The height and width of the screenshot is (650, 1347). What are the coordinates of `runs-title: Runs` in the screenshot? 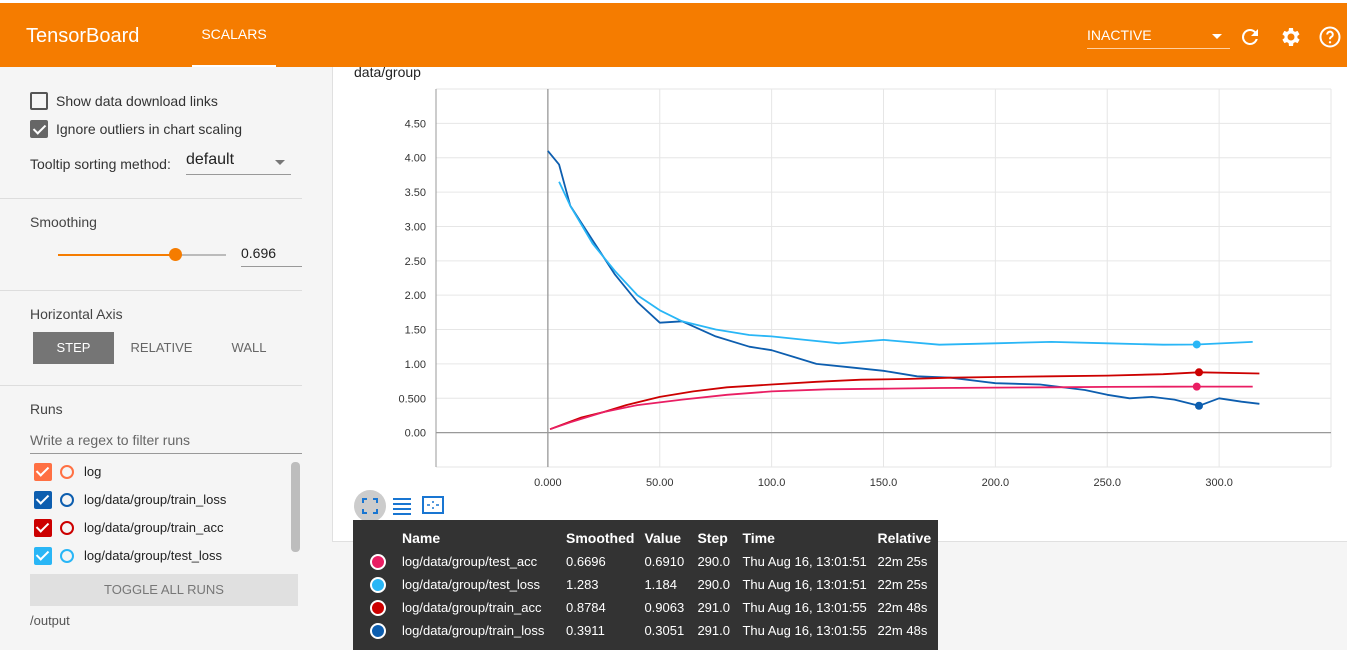 It's located at (46, 409).